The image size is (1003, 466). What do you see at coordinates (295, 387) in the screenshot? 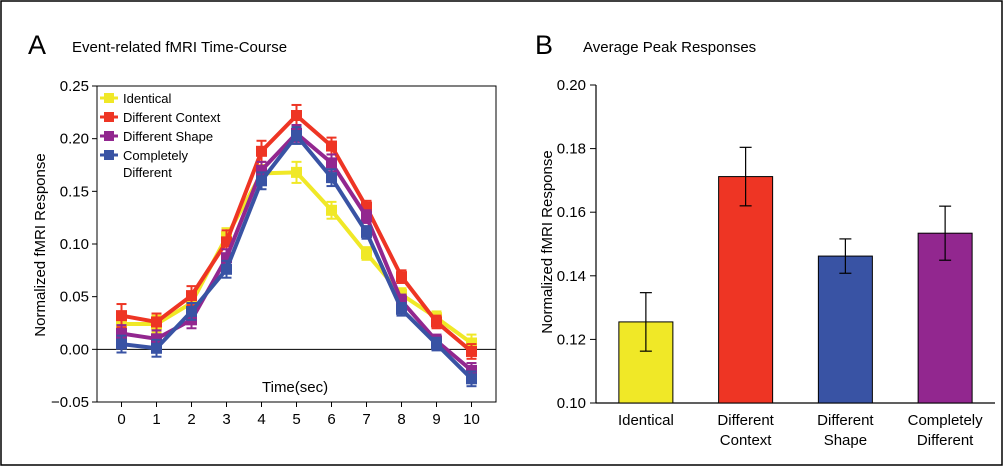
I see `panel-a-x-axis-label: Time(sec)` at bounding box center [295, 387].